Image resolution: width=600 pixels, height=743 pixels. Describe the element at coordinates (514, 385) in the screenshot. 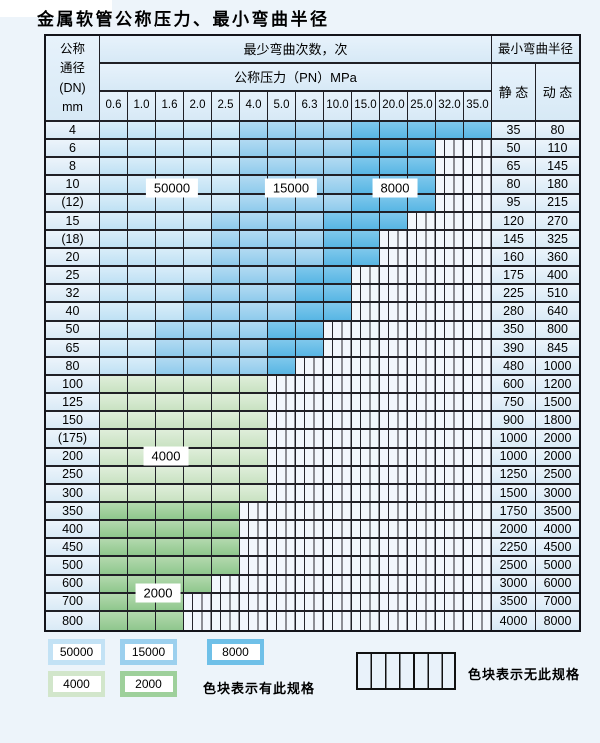

I see `static-radius-cell: 600` at that location.